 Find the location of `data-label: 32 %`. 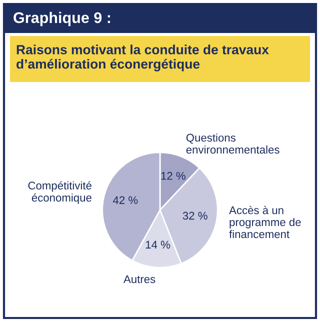

data-label: 32 % is located at coordinates (195, 216).